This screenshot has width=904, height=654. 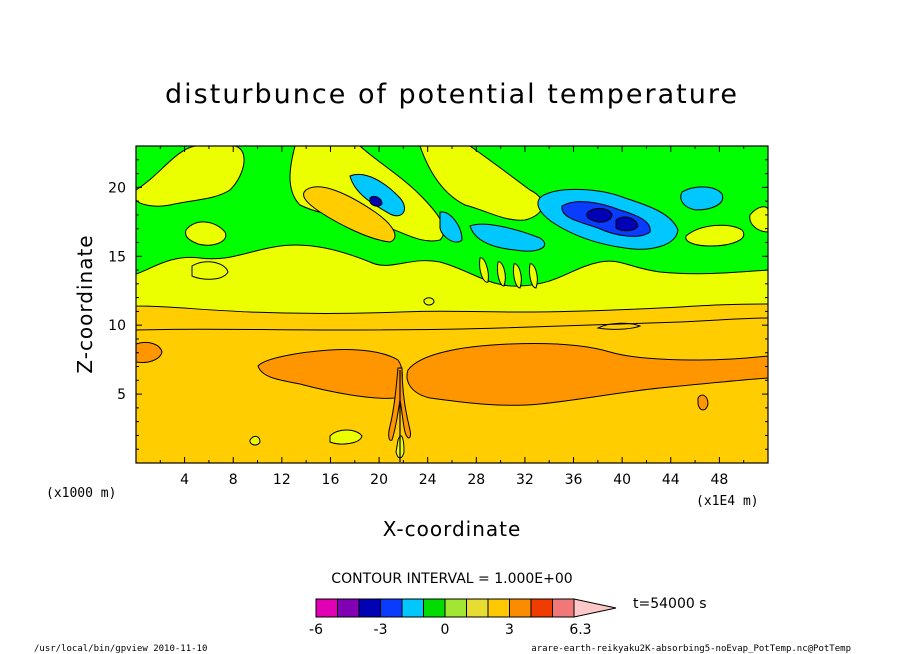 What do you see at coordinates (331, 480) in the screenshot?
I see `x-tick-label: 16` at bounding box center [331, 480].